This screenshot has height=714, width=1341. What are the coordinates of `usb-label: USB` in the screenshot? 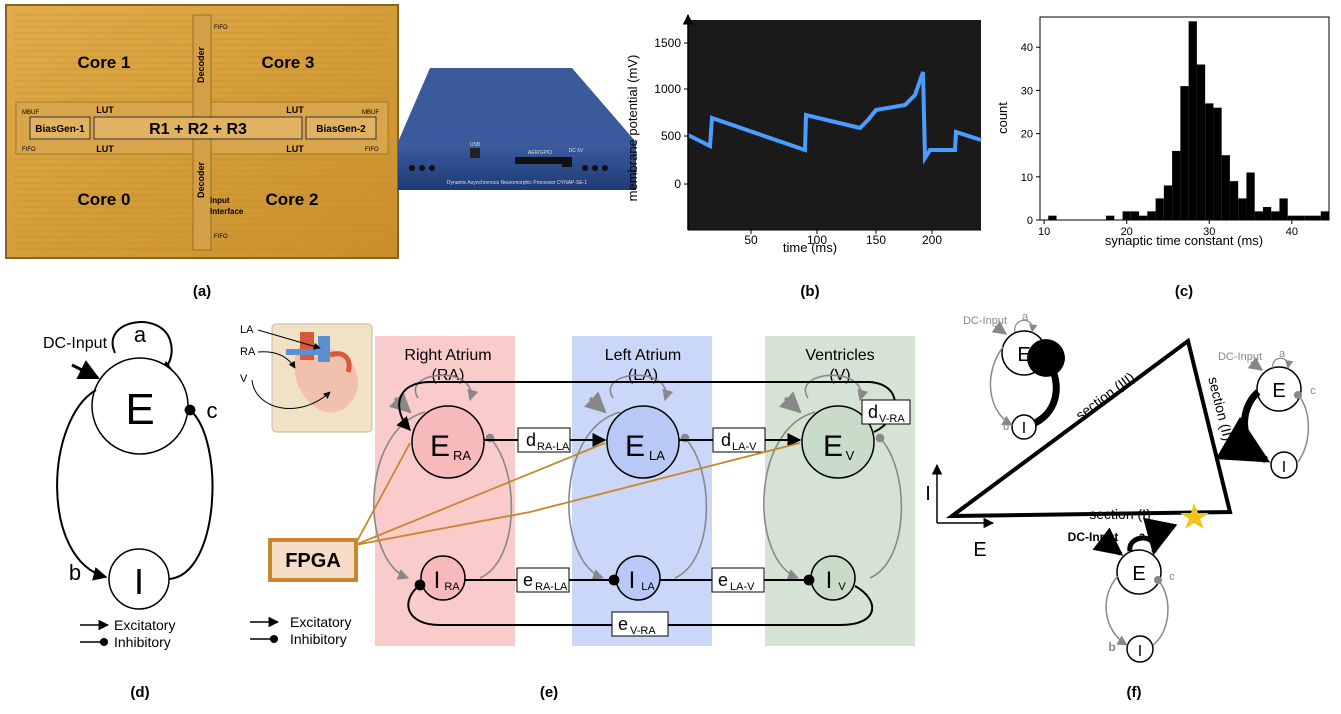 It's located at (475, 145).